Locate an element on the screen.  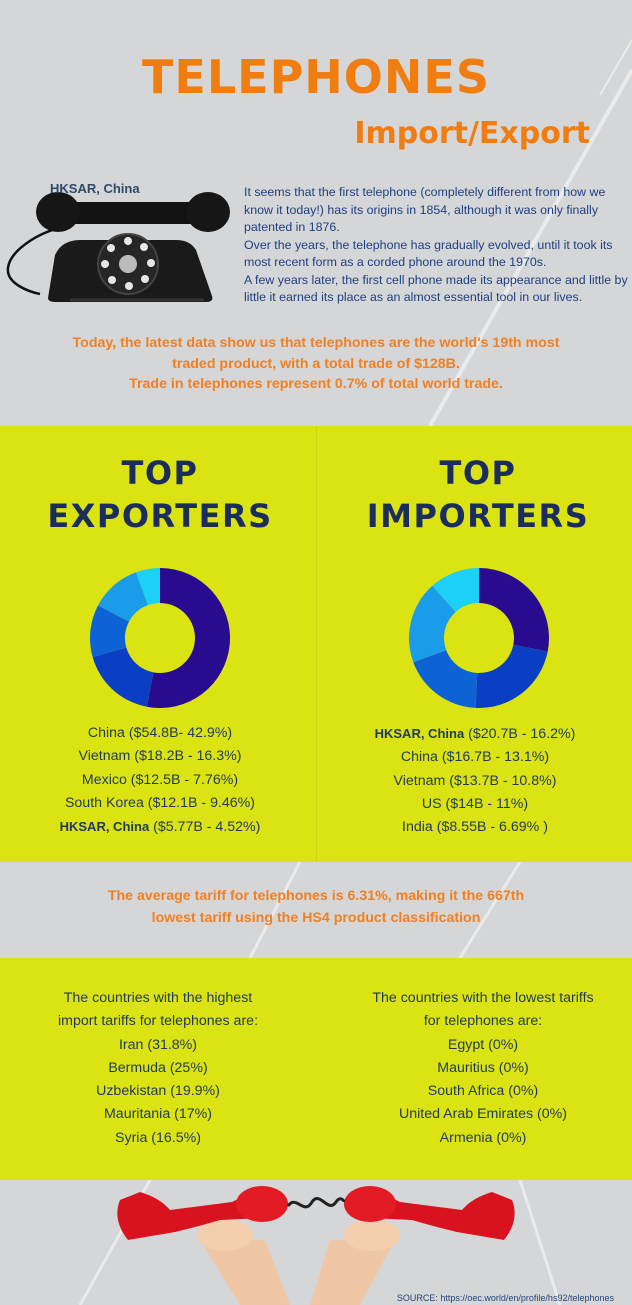
list-item: China ($54.8B- 42.9%) is located at coordinates (160, 733).